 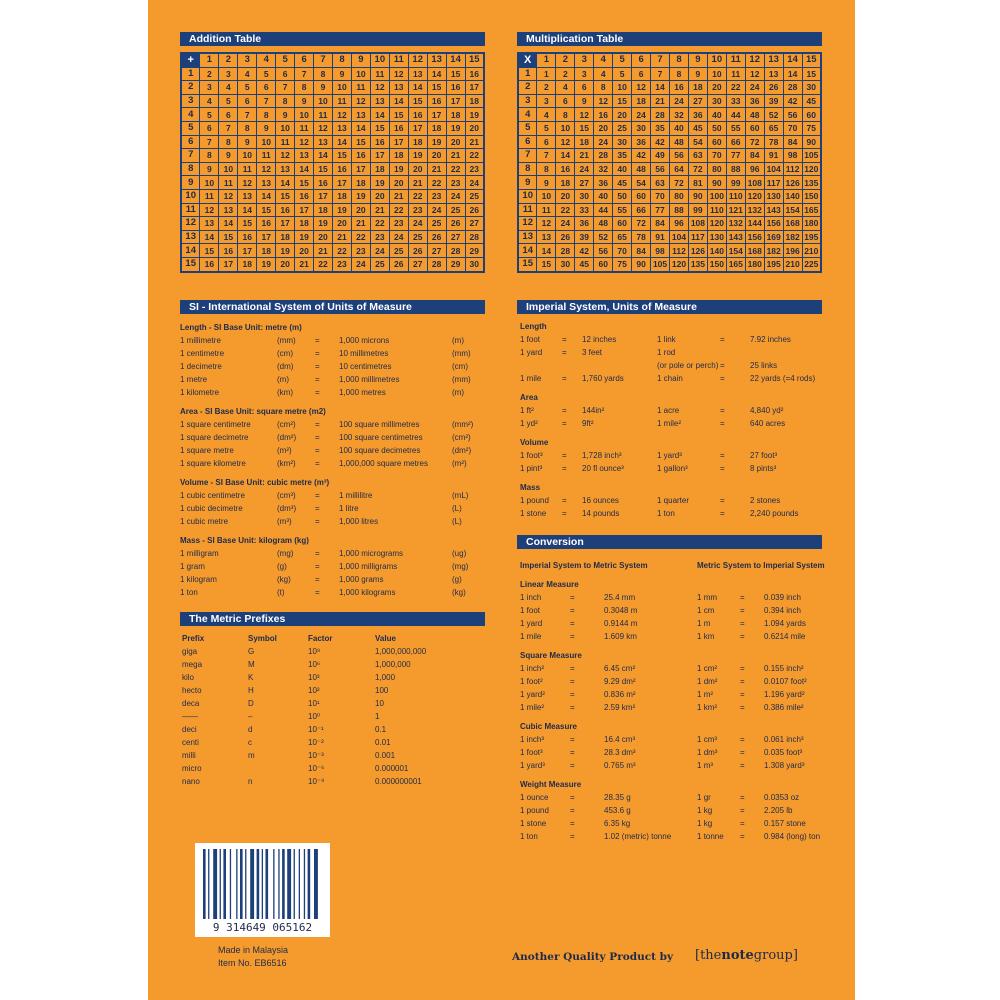 I want to click on cell: 1 mile², so click(x=532, y=707).